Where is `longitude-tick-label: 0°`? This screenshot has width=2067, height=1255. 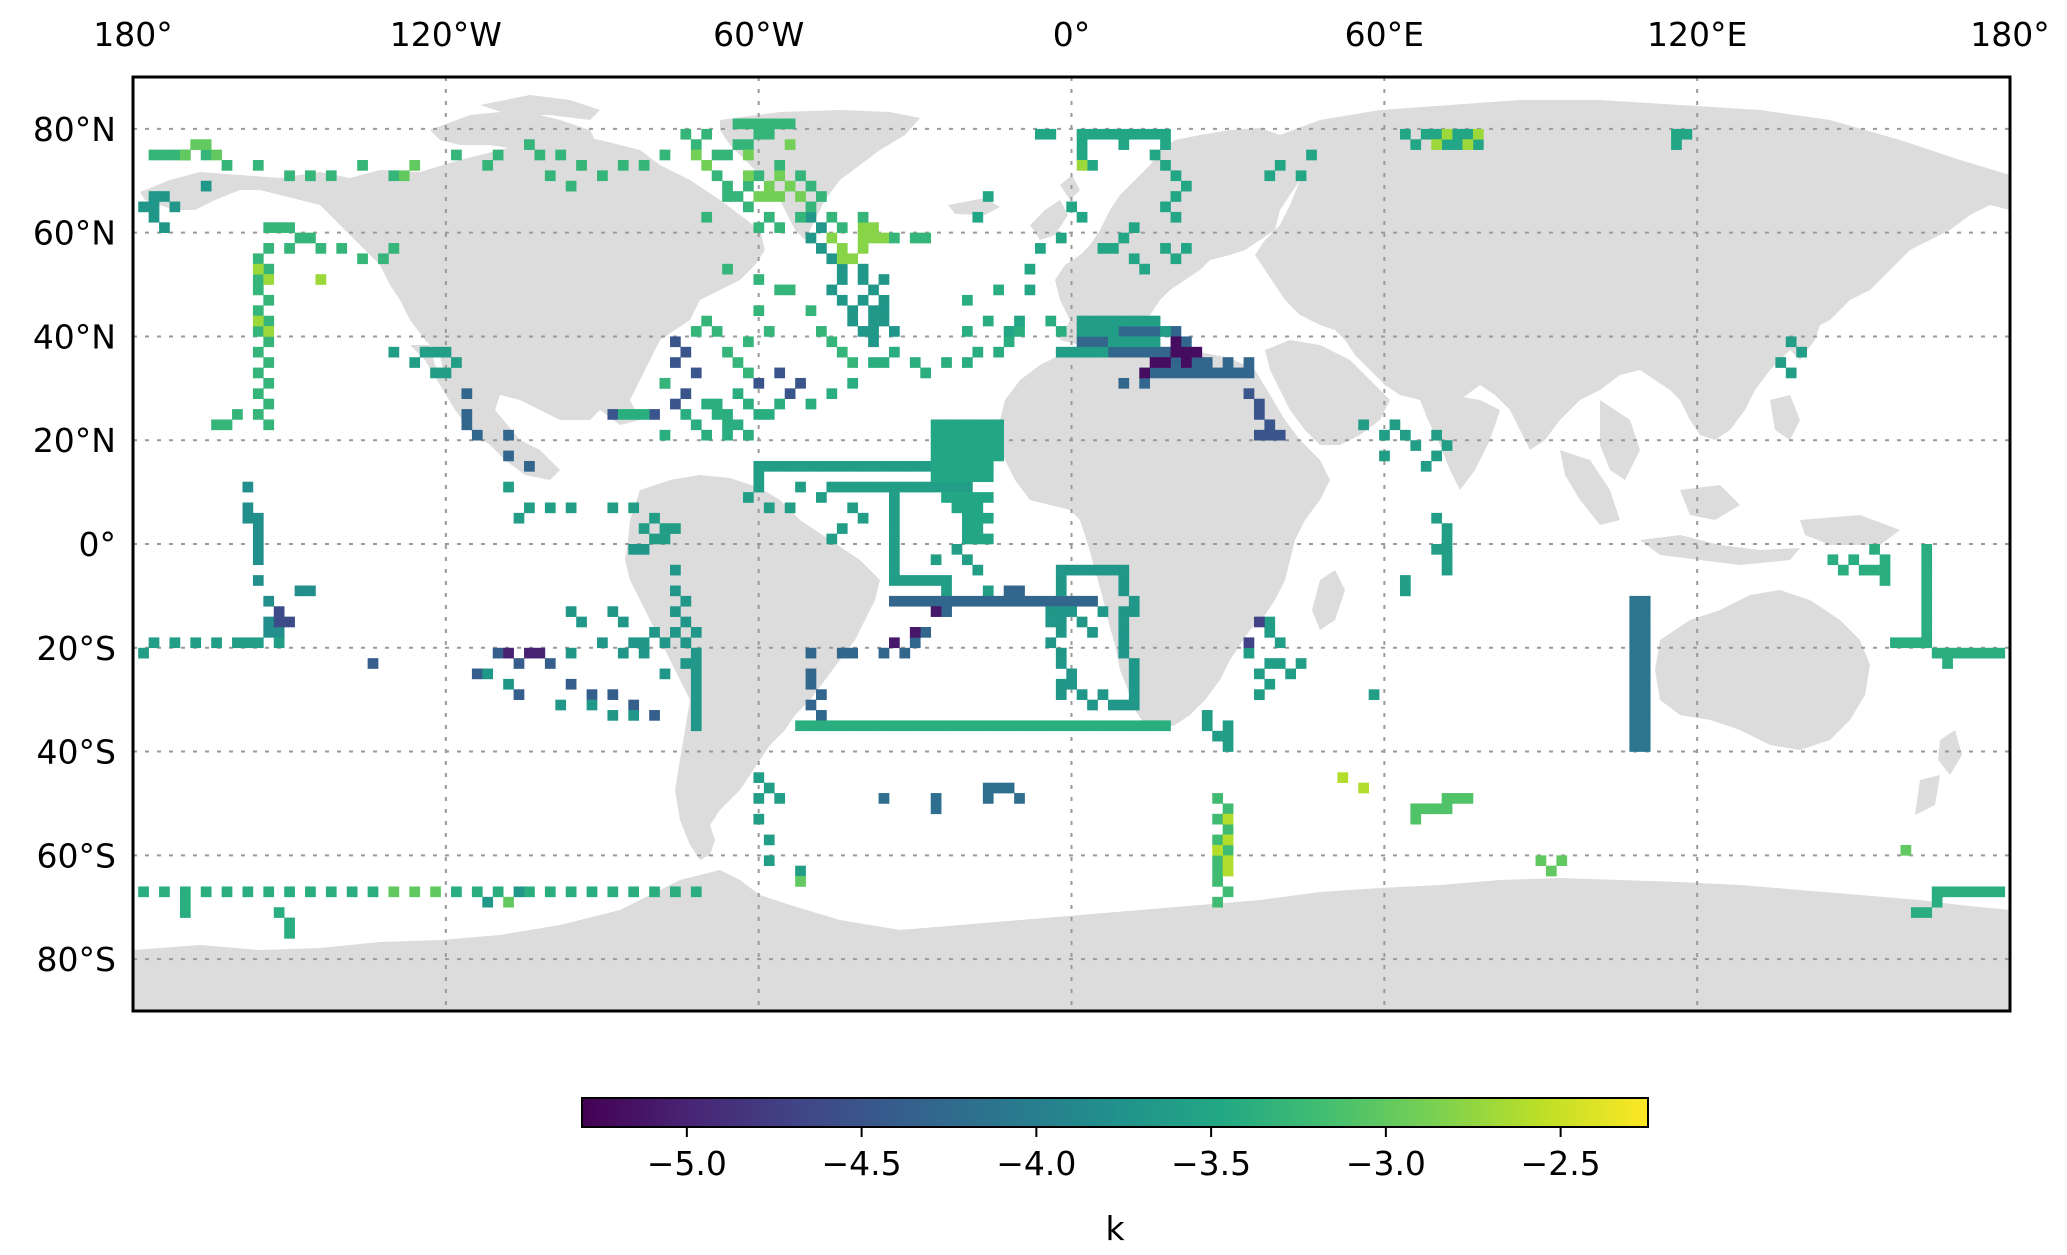
longitude-tick-label: 0° is located at coordinates (1072, 34).